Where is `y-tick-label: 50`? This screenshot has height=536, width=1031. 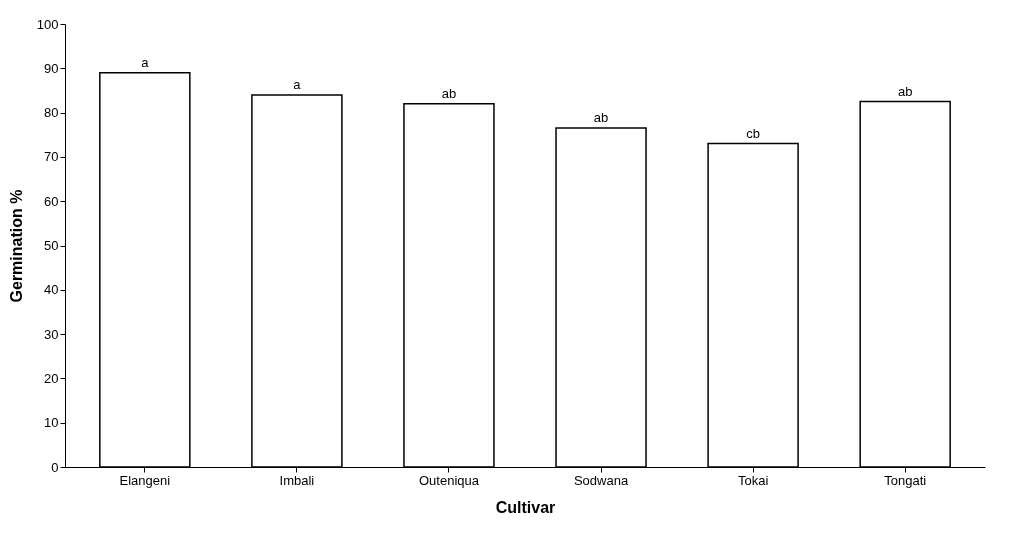 y-tick-label: 50 is located at coordinates (51, 245).